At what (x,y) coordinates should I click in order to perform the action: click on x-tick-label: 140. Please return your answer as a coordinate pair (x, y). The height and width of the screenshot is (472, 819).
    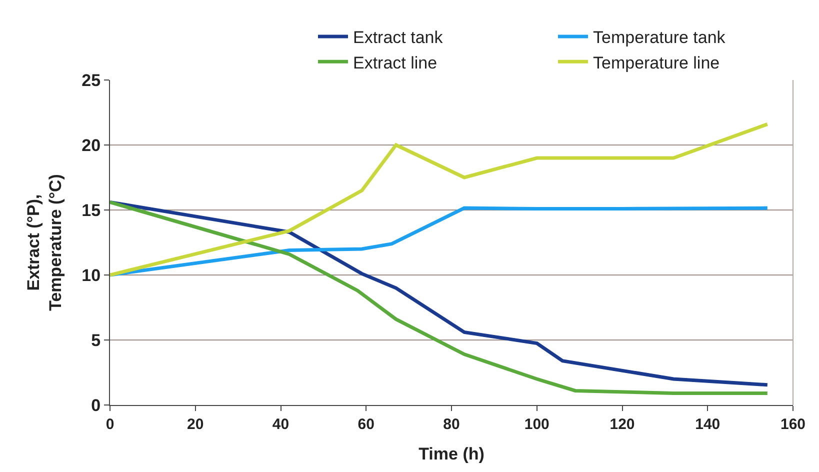
    Looking at the image, I should click on (707, 424).